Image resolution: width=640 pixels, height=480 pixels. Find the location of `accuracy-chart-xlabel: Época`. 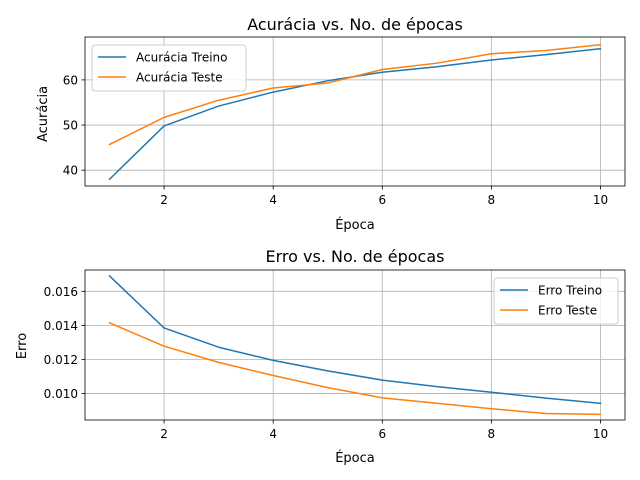

accuracy-chart-xlabel: Época is located at coordinates (355, 225).